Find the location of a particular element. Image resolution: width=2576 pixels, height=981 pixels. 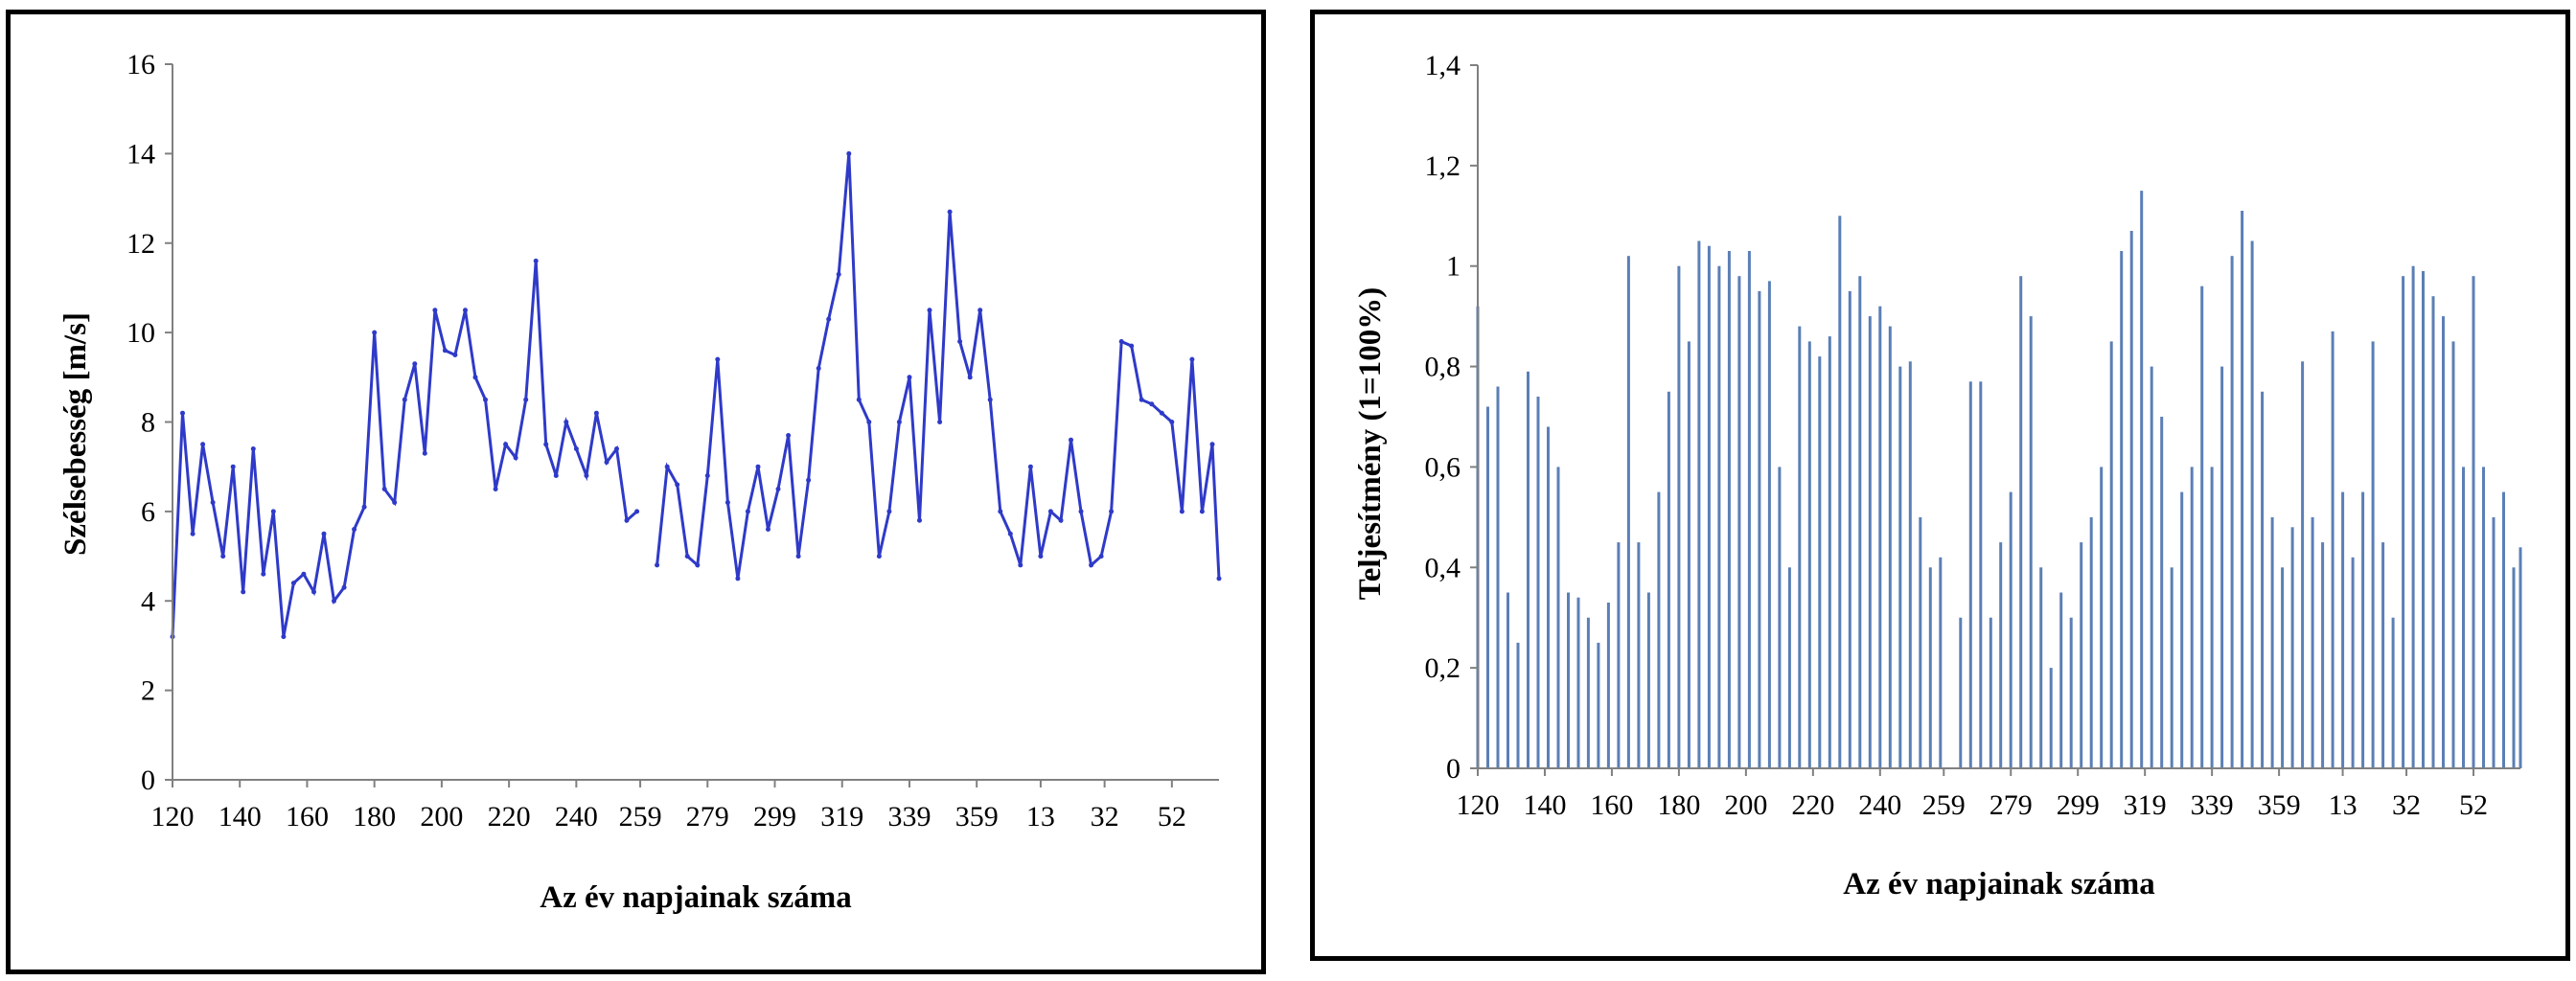

x-tick-label: 339 is located at coordinates (909, 817).